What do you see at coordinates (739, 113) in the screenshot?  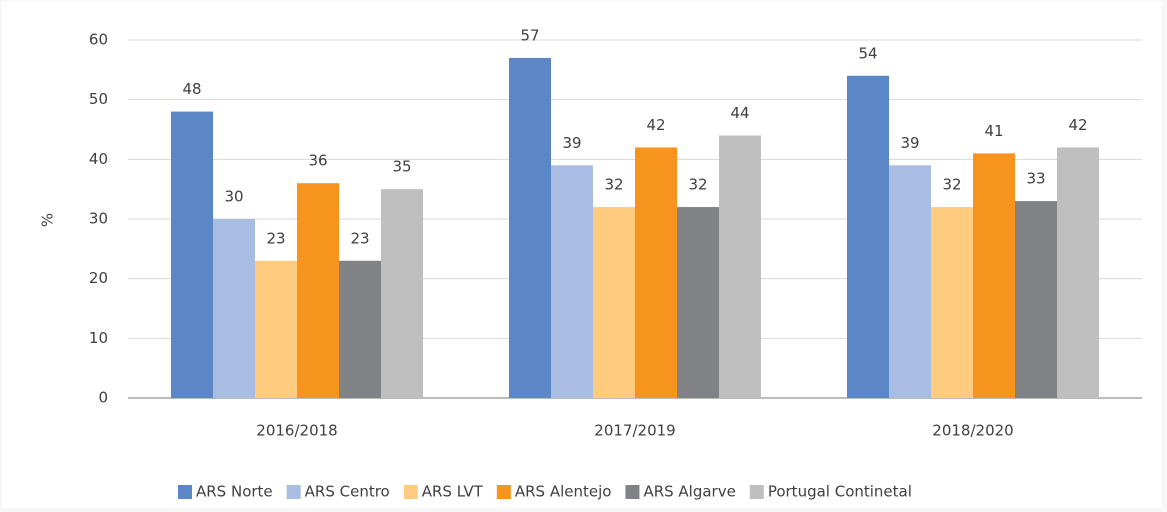 I see `data-label: 44` at bounding box center [739, 113].